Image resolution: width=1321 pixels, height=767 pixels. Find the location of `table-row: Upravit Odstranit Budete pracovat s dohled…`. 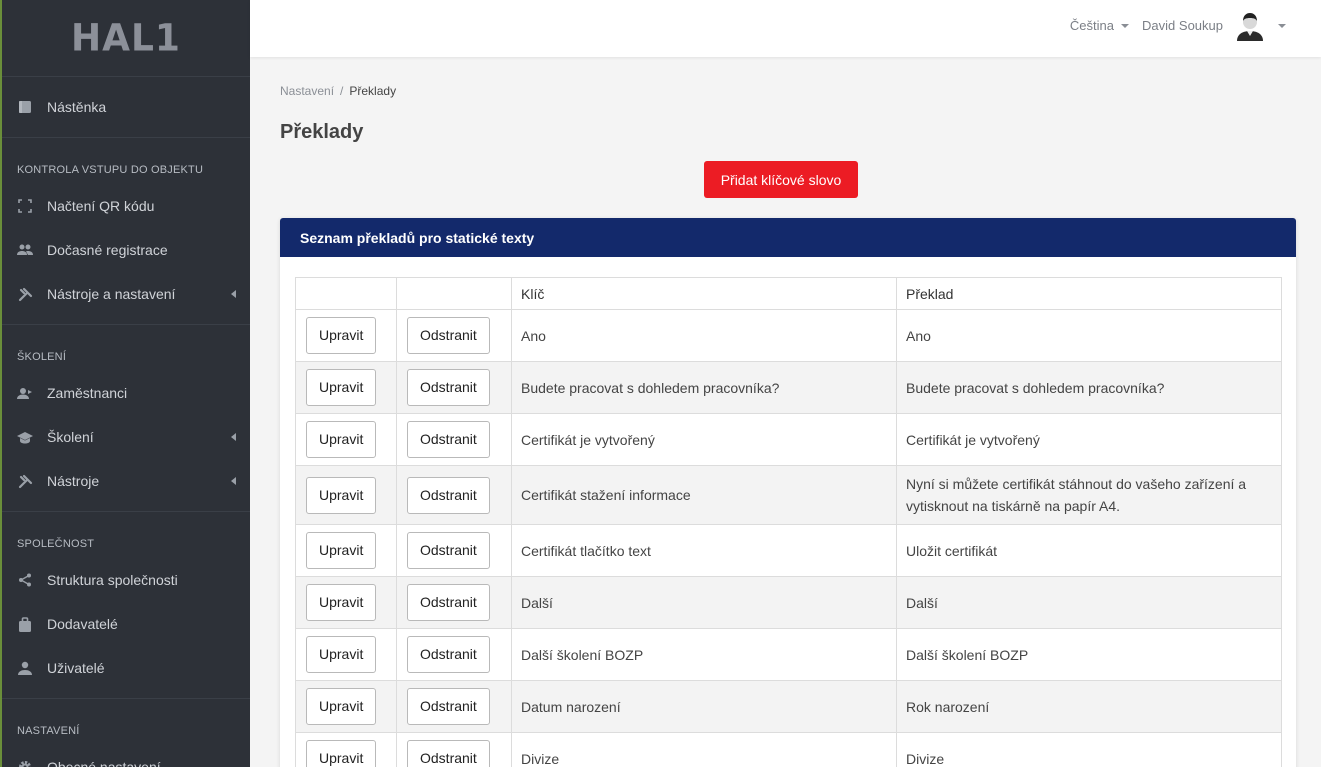

table-row: Upravit Odstranit Budete pracovat s dohled… is located at coordinates (788, 387).